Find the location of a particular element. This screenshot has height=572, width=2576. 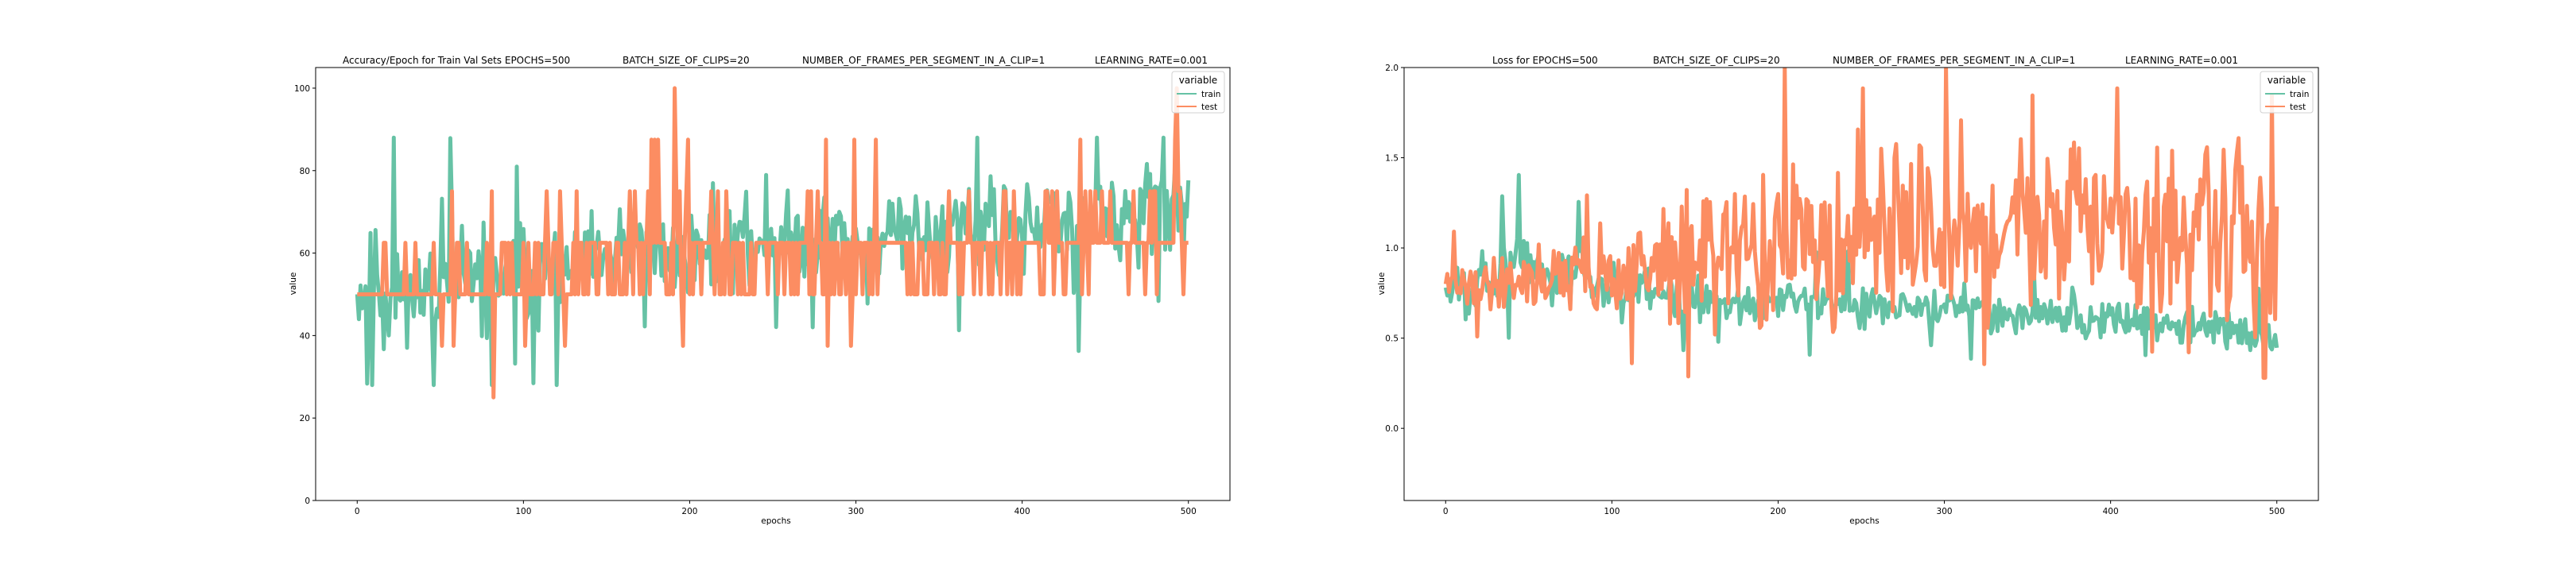

accuracy-y-tick-label: 80 is located at coordinates (305, 171).